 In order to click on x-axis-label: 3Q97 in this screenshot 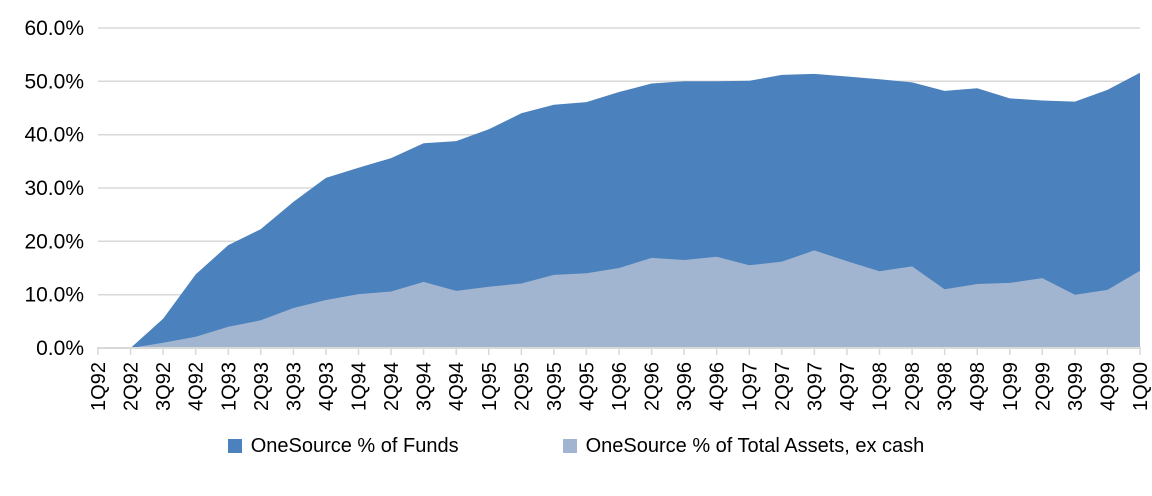, I will do `click(815, 386)`.